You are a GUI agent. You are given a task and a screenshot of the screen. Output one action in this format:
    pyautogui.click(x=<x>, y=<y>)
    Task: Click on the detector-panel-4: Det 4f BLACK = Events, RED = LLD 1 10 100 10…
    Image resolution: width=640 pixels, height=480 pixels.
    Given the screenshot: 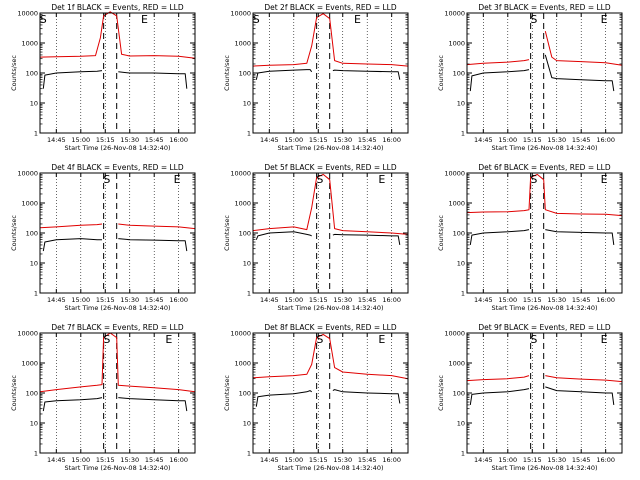 What is the action you would take?
    pyautogui.click(x=103, y=237)
    